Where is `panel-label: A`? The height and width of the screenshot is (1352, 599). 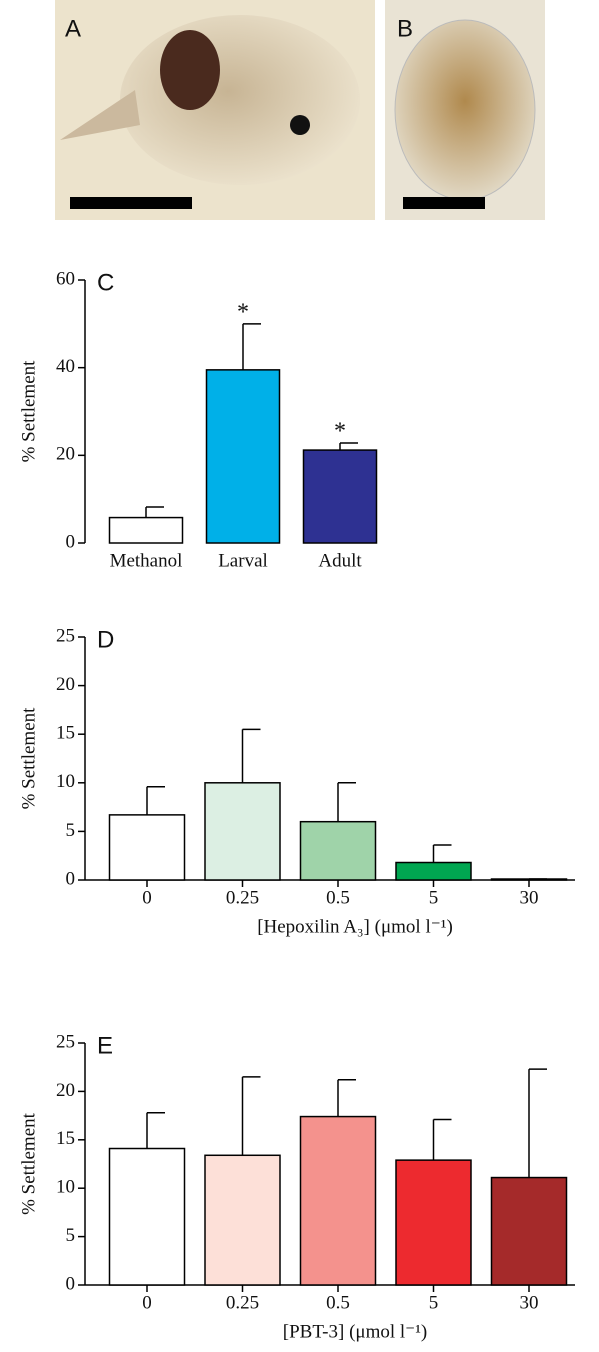
panel-label: A is located at coordinates (73, 28).